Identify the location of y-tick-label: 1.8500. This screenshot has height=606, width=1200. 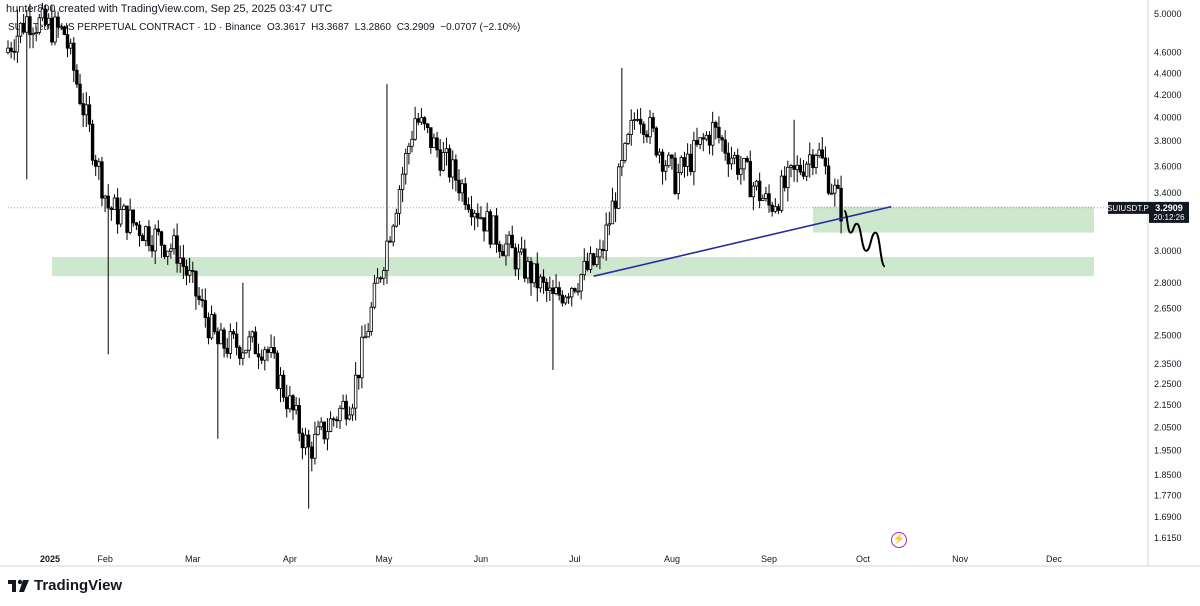
(1168, 475).